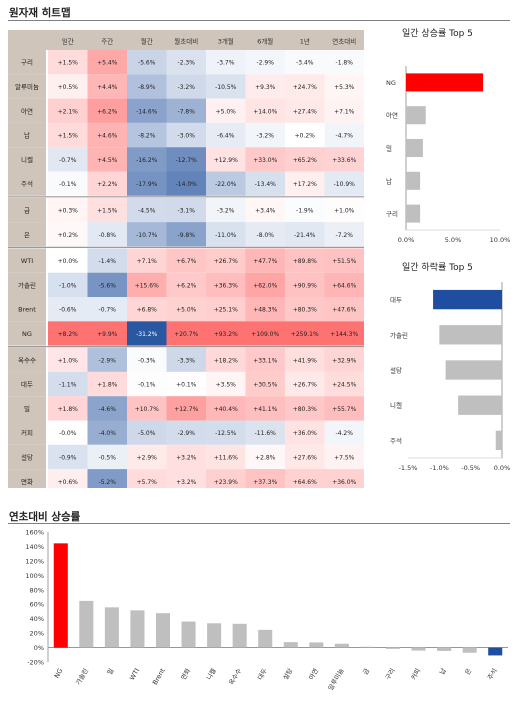 The height and width of the screenshot is (707, 518). I want to click on ytd-category-label: 구리, so click(390, 673).